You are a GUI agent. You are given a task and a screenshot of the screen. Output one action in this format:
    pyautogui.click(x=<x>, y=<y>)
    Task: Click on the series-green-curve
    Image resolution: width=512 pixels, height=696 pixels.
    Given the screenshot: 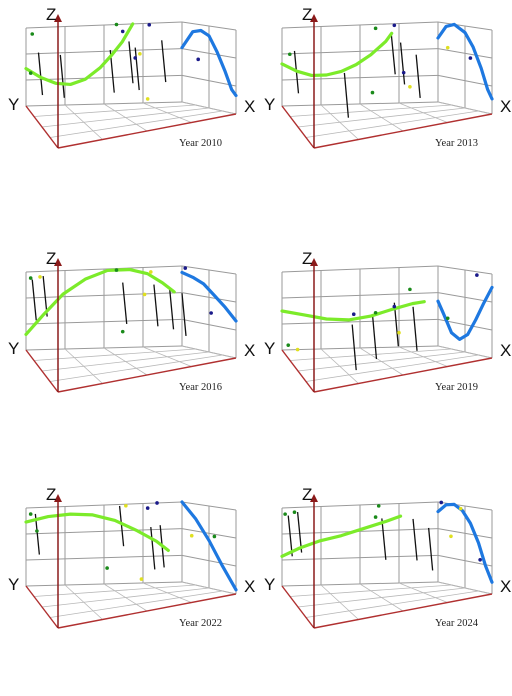 What is the action you would take?
    pyautogui.click(x=353, y=311)
    